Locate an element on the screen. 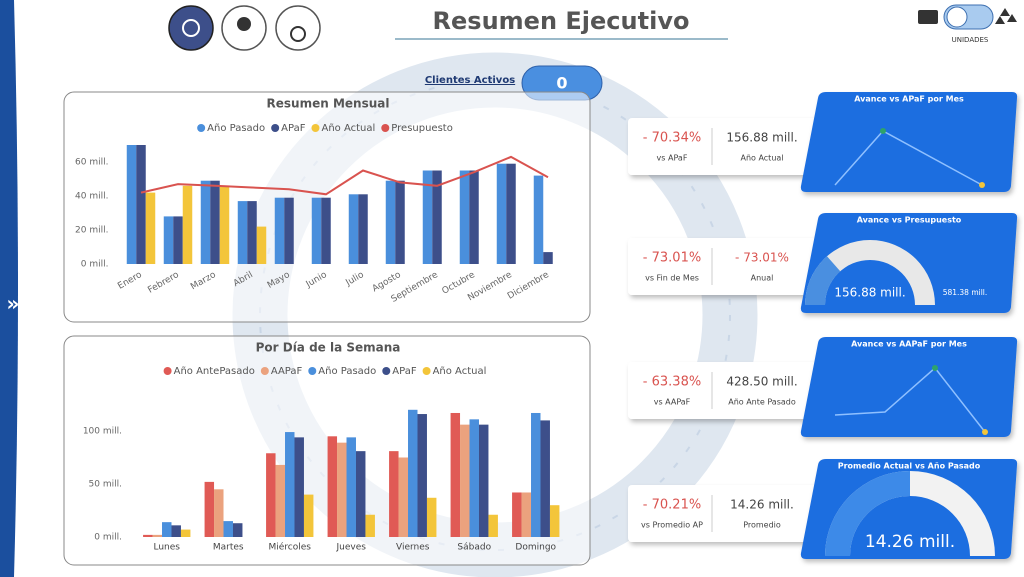 The width and height of the screenshot is (1024, 577). kpi-pct-label: vs Promedio AP is located at coordinates (672, 525).